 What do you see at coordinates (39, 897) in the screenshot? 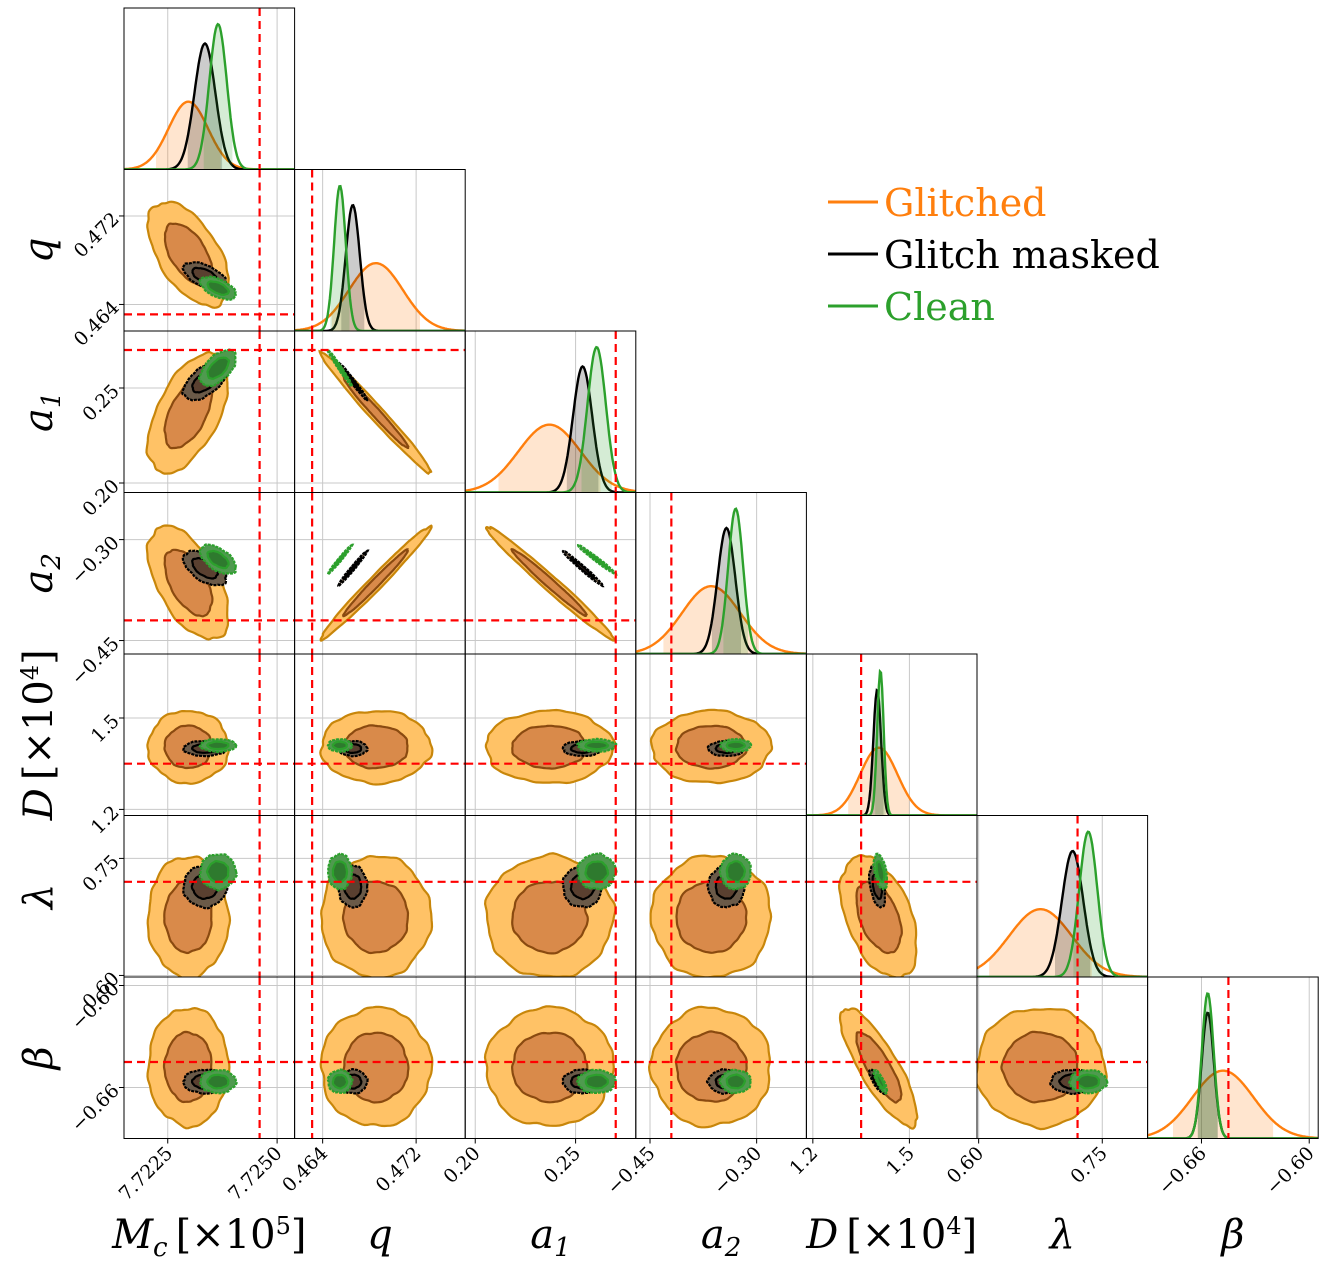
I see `y-axis-label-lambda: λ` at bounding box center [39, 897].